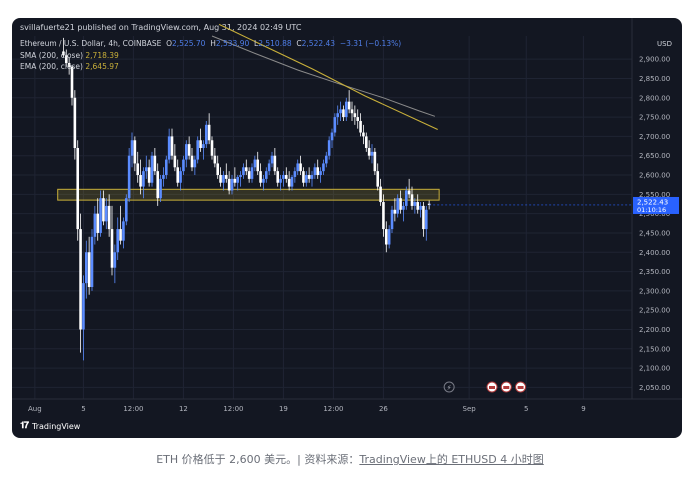  I want to click on caption-link: TradingView上的 ETHUSD 4 小时图, so click(451, 459).